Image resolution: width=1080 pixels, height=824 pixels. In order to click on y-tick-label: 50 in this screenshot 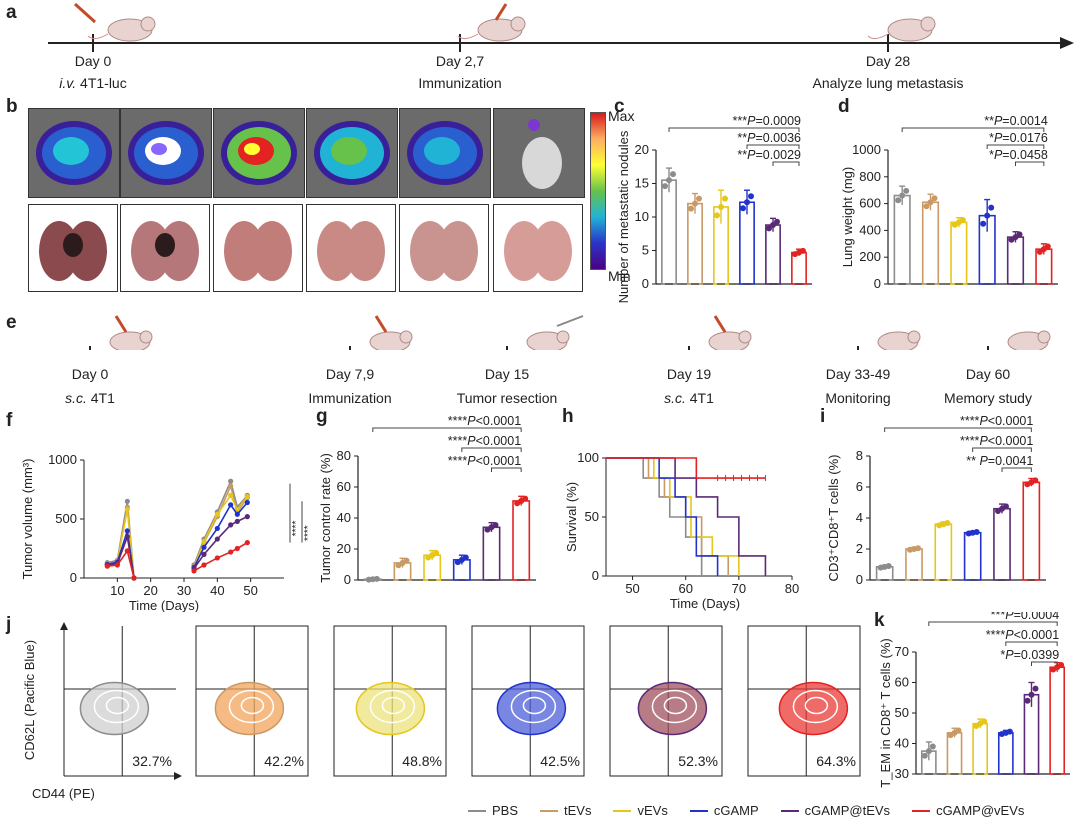, I will do `click(592, 516)`.